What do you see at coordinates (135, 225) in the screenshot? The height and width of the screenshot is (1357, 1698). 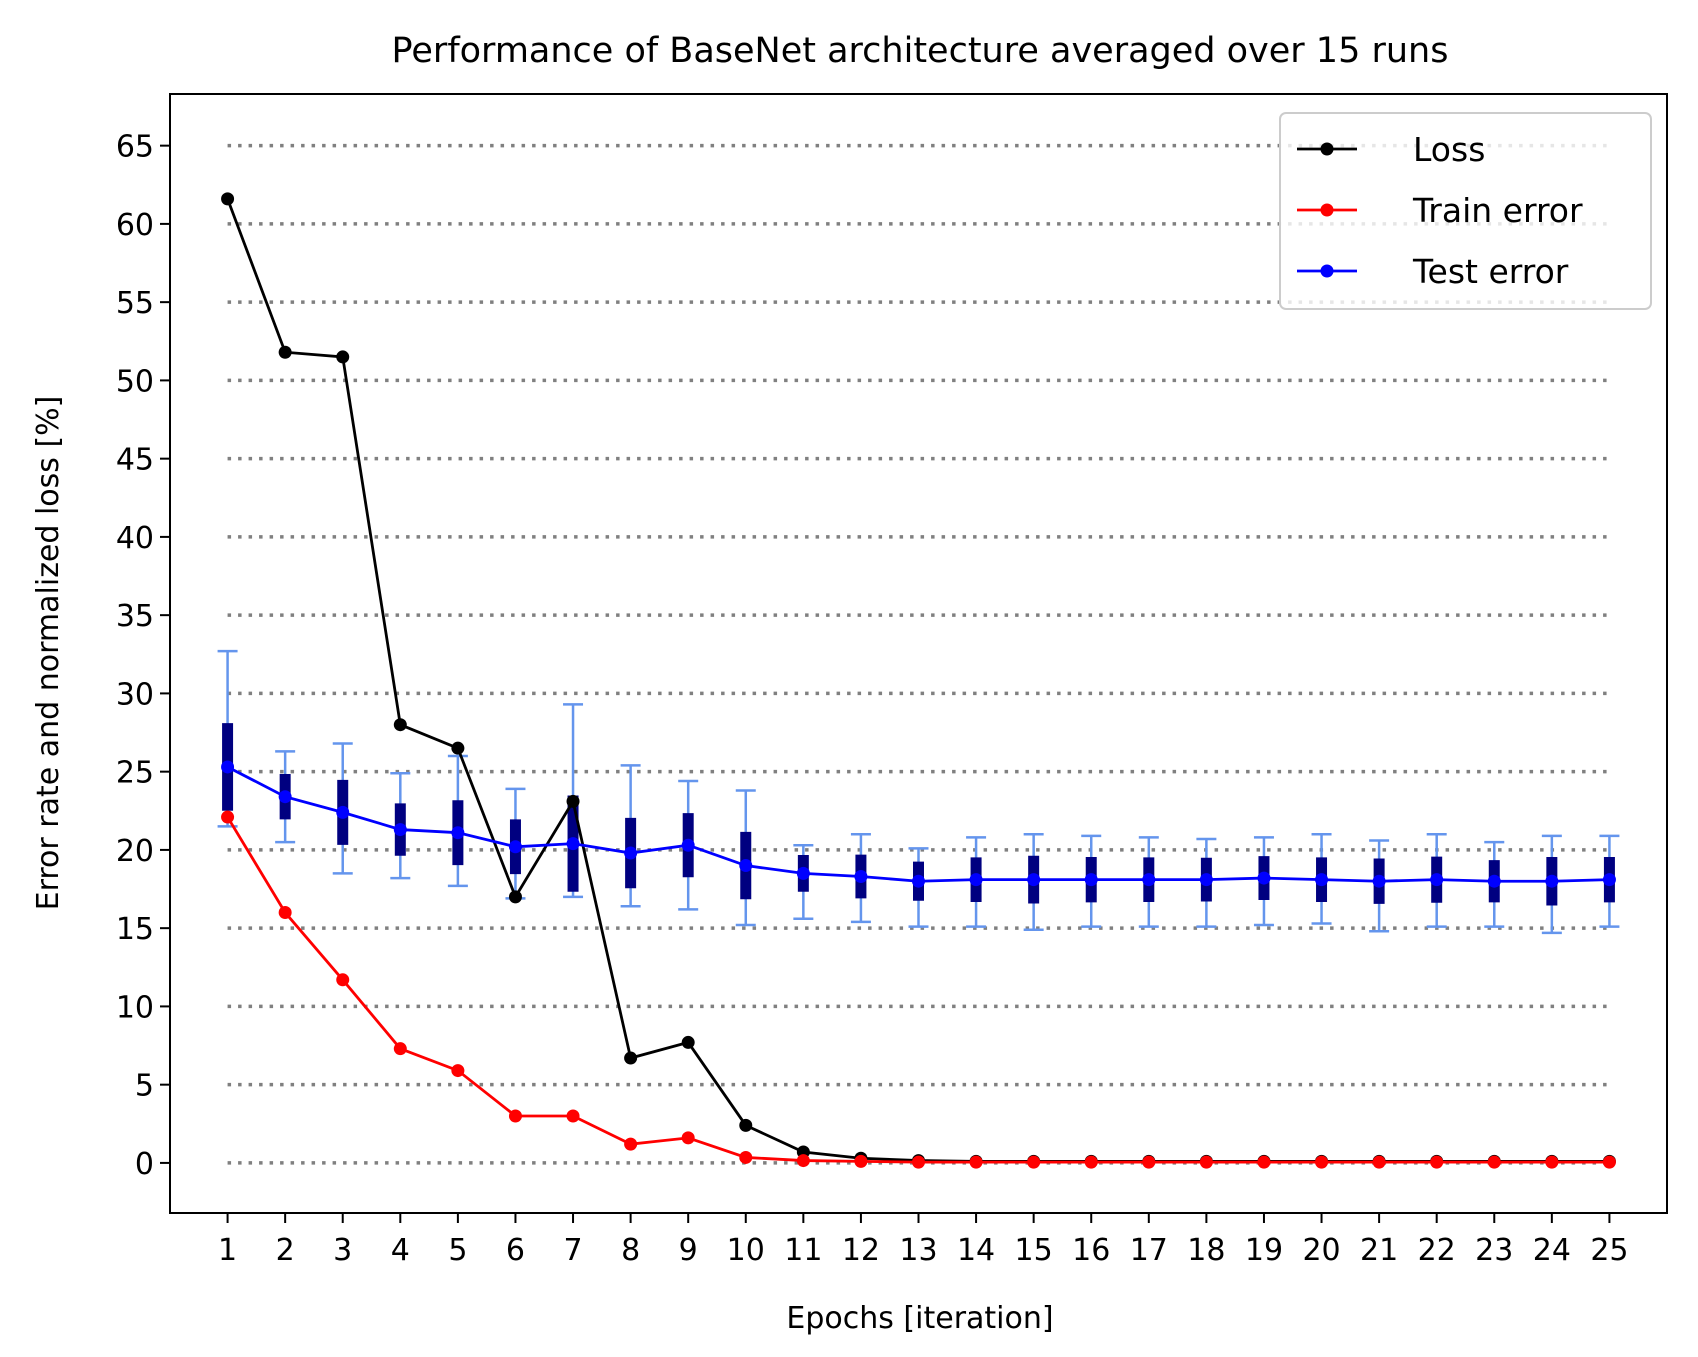 I see `y-tick-label: 60` at bounding box center [135, 225].